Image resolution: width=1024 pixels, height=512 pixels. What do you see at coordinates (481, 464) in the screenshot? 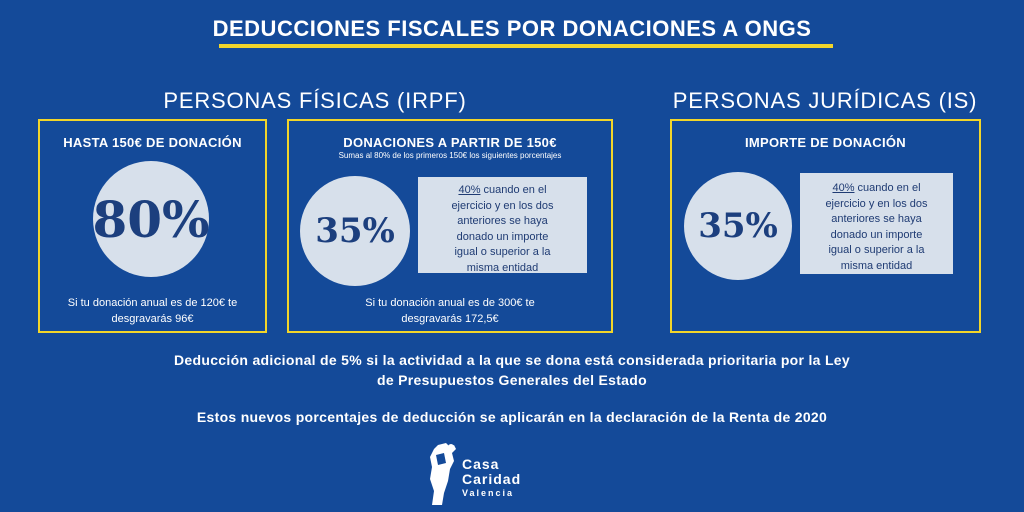
I see `logo-line: Casa` at bounding box center [481, 464].